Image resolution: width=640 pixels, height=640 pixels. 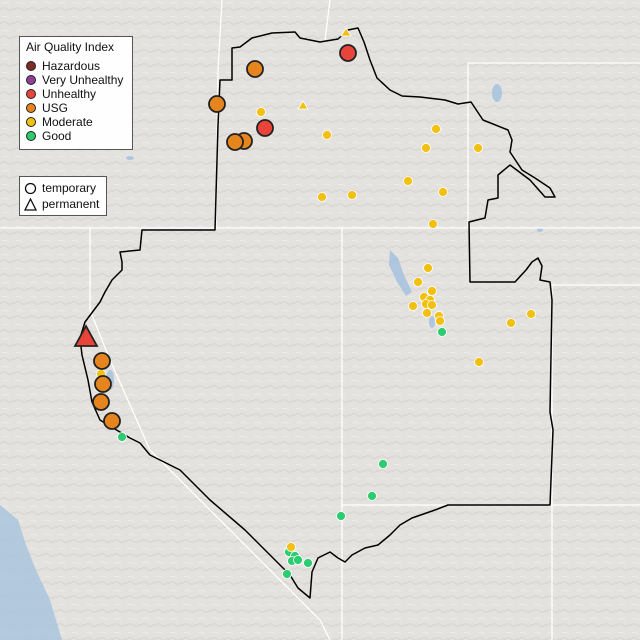 What do you see at coordinates (55, 108) in the screenshot?
I see `legend-label: USG` at bounding box center [55, 108].